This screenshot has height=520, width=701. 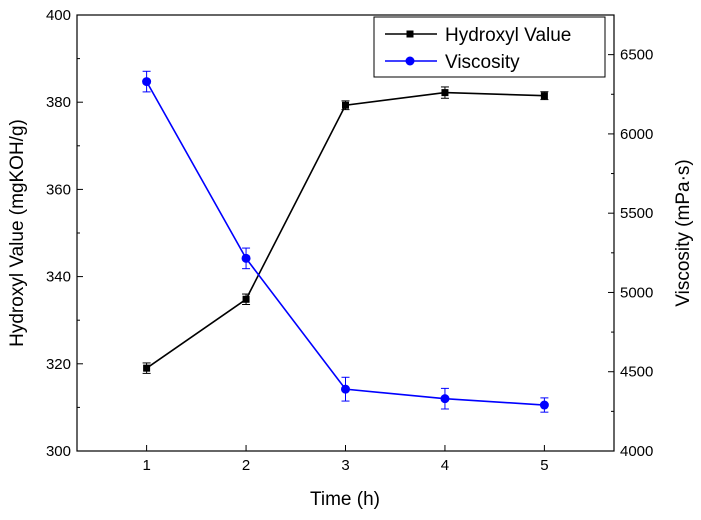 What do you see at coordinates (636, 213) in the screenshot?
I see `right-y-tick-label: 5500` at bounding box center [636, 213].